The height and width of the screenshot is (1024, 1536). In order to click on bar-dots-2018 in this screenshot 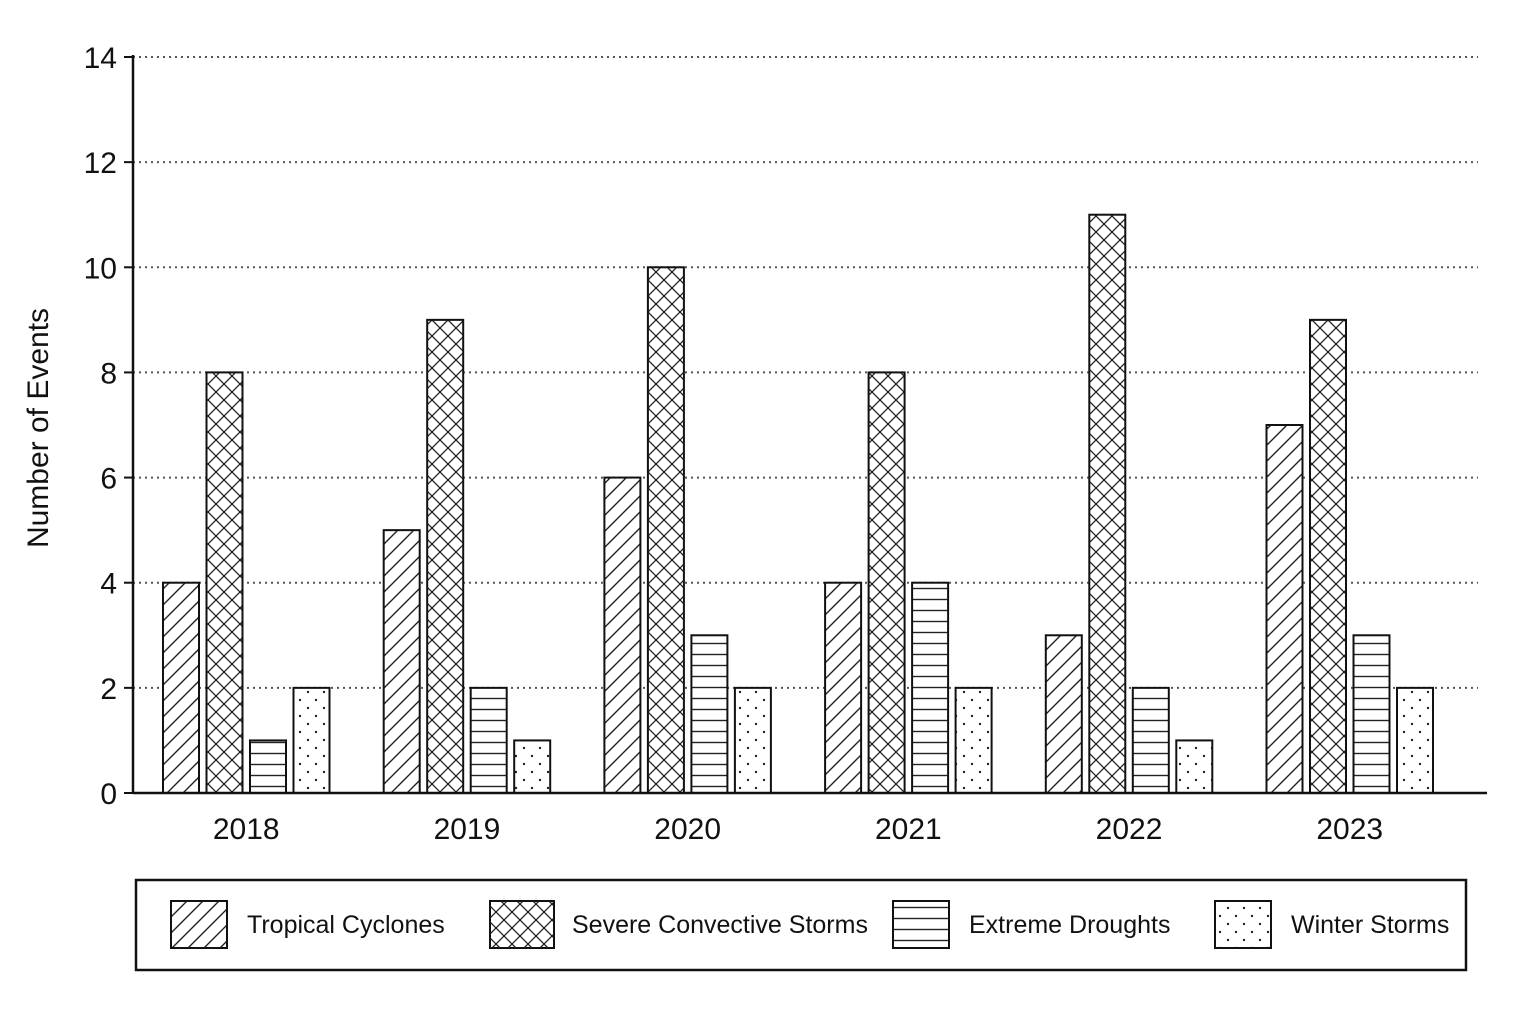, I will do `click(311, 740)`.